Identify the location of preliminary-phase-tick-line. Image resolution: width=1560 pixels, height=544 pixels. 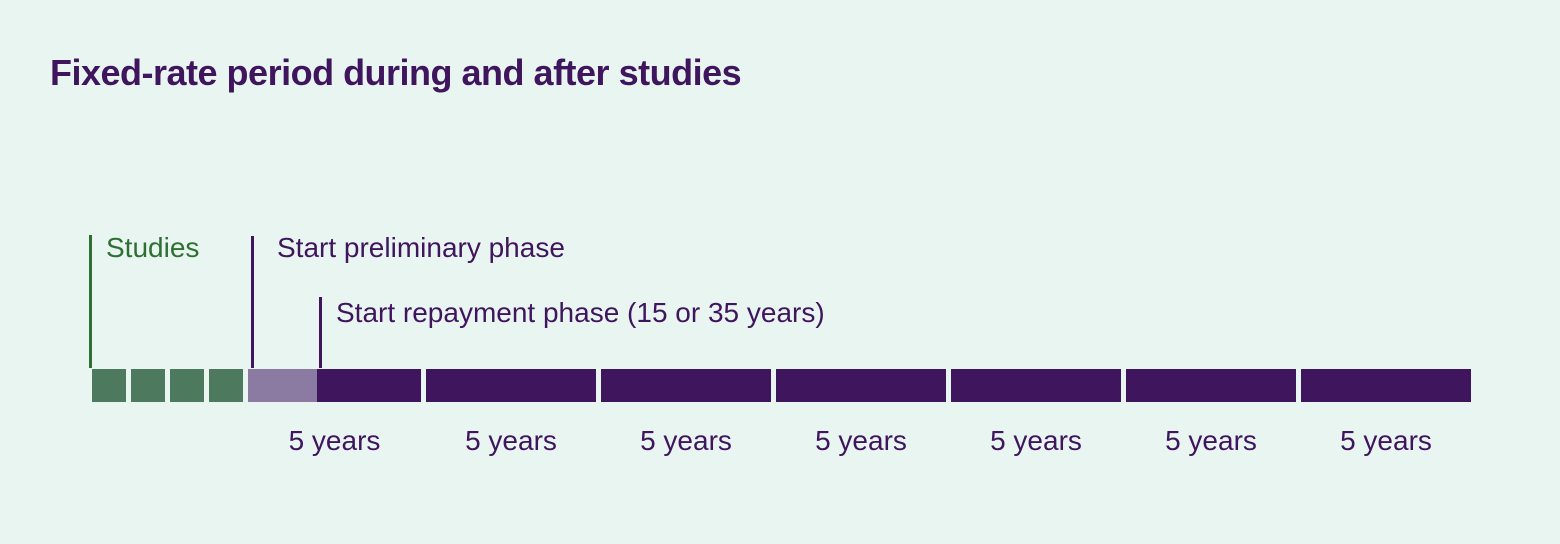
(252, 302).